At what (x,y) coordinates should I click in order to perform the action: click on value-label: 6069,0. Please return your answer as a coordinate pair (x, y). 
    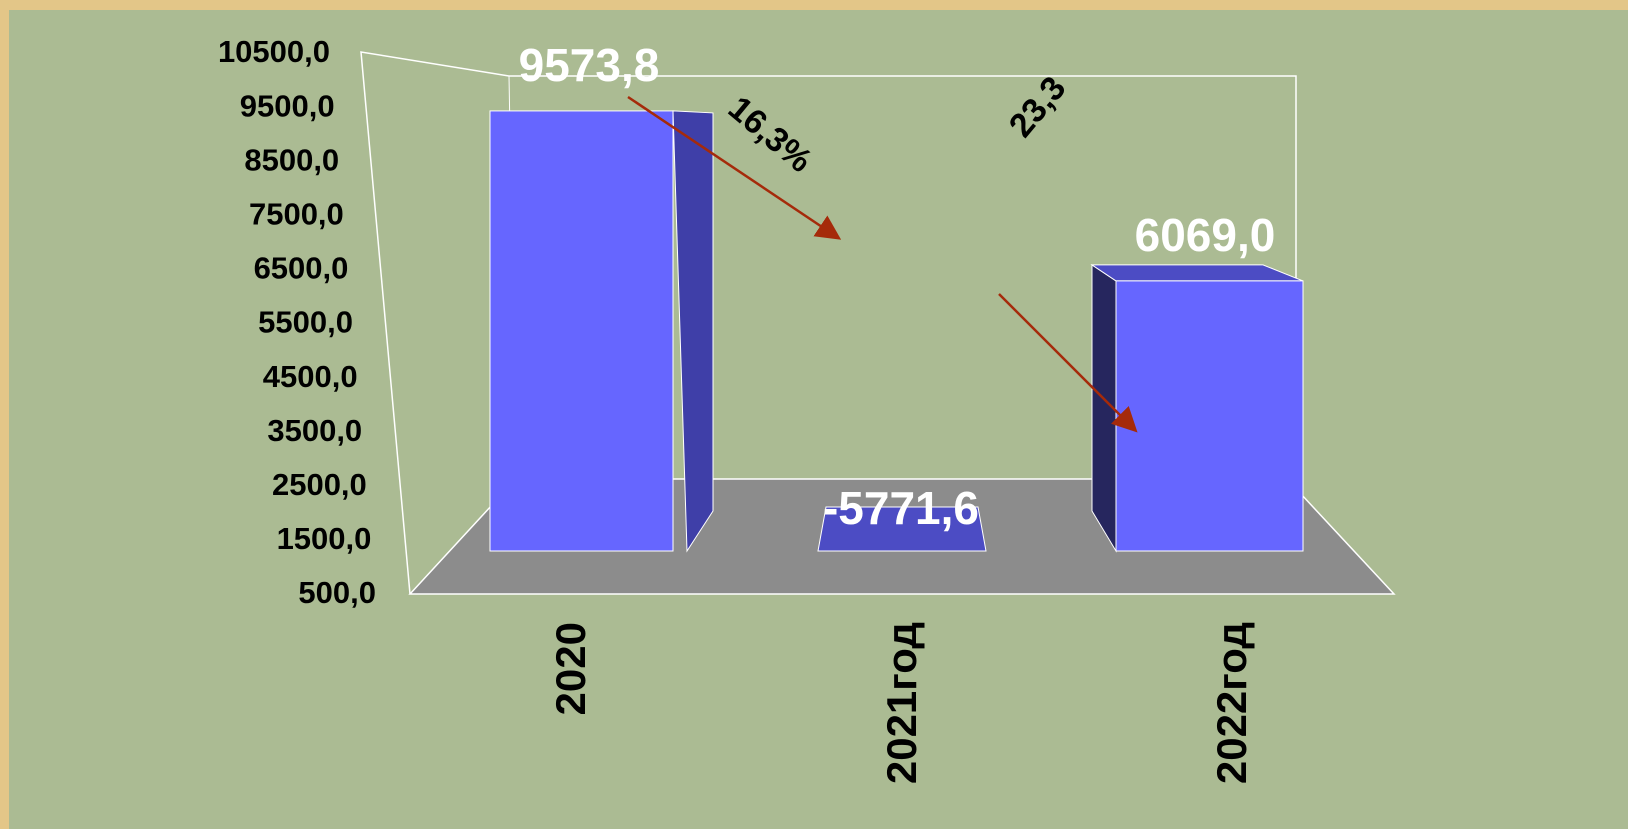
    Looking at the image, I should click on (1205, 235).